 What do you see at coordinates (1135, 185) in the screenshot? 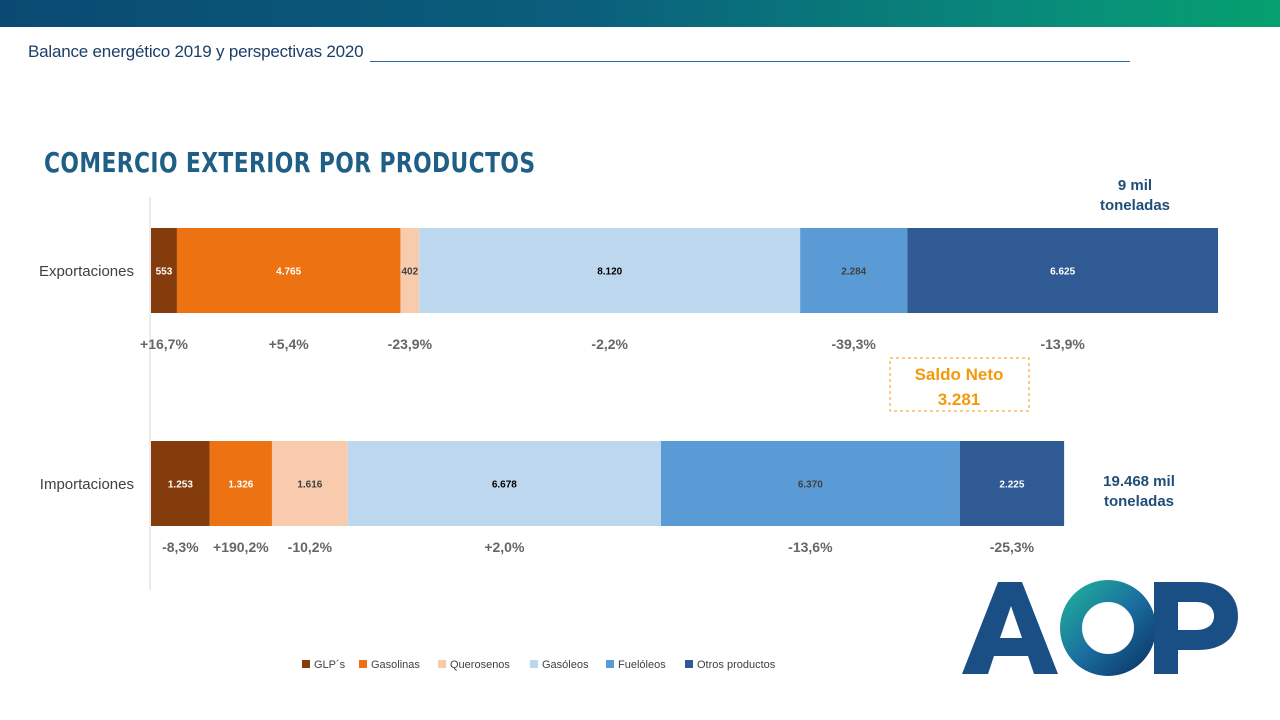
I see `total-label: 9 mil` at bounding box center [1135, 185].